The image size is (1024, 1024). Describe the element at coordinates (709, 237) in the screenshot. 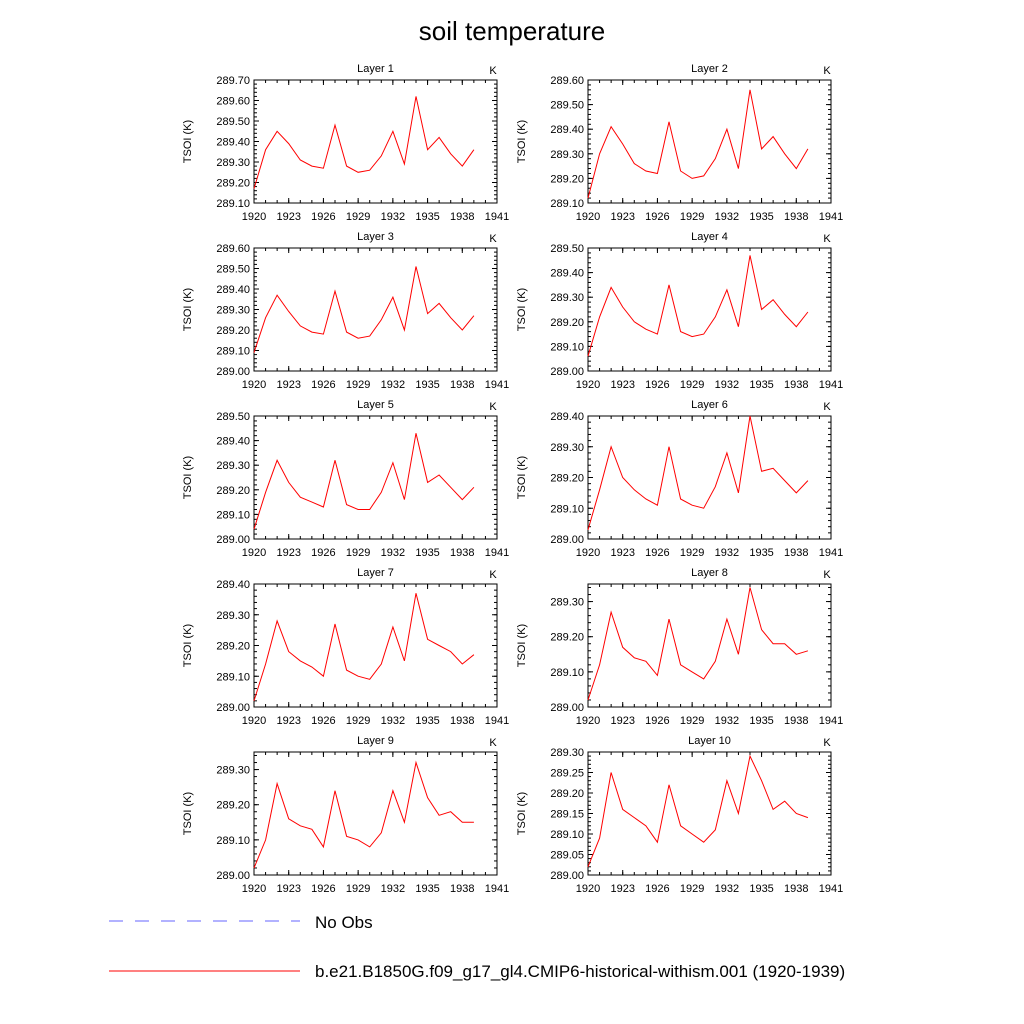

I see `panel-title: Layer 4` at that location.